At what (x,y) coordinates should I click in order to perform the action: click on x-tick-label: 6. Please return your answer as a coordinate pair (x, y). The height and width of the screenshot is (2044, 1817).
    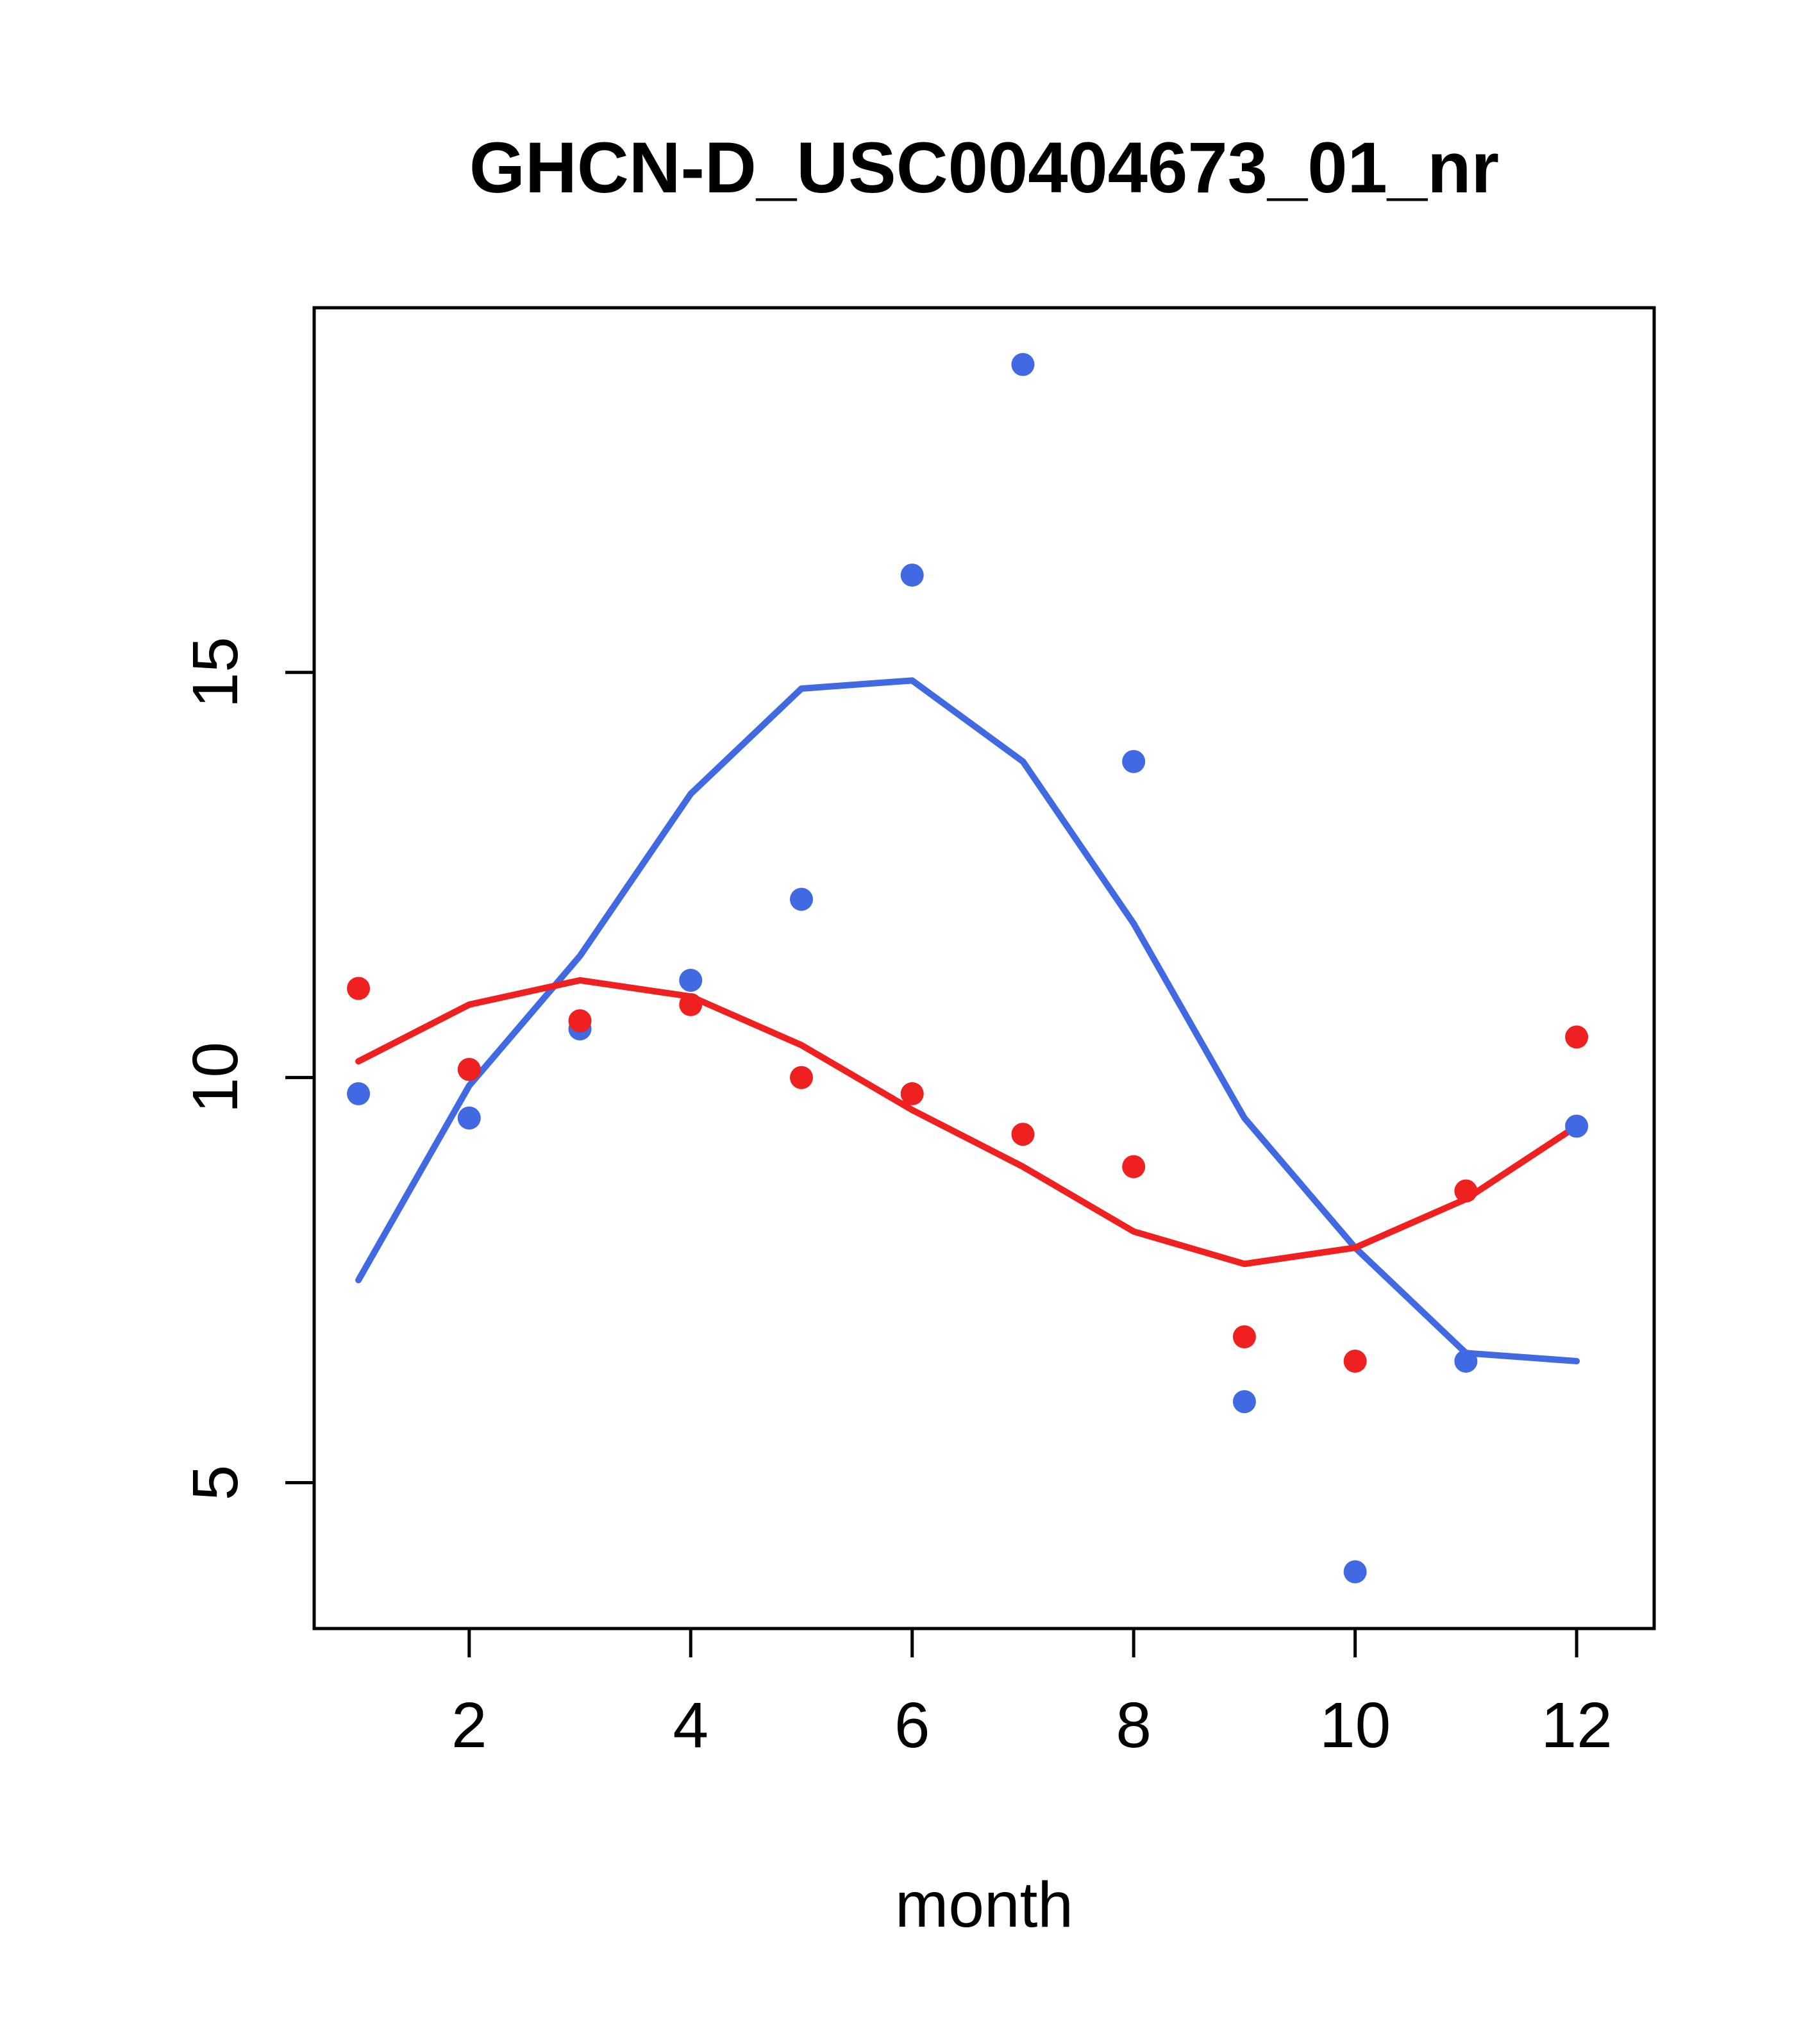
    Looking at the image, I should click on (912, 1725).